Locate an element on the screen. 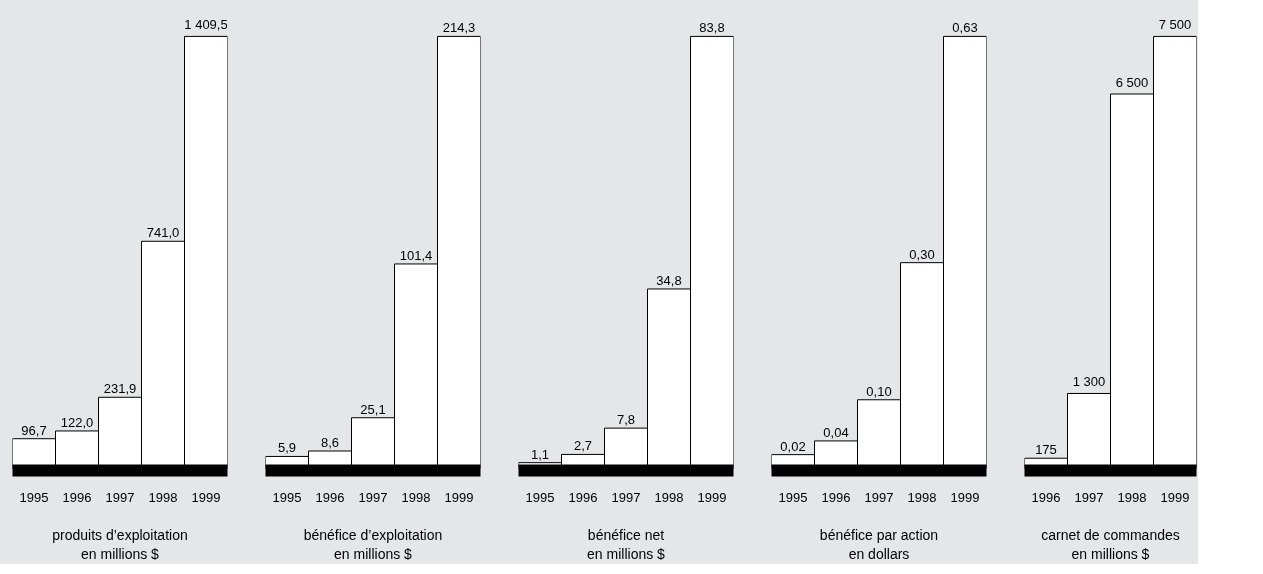 This screenshot has width=1263, height=574. data-label: 0,30 is located at coordinates (922, 254).